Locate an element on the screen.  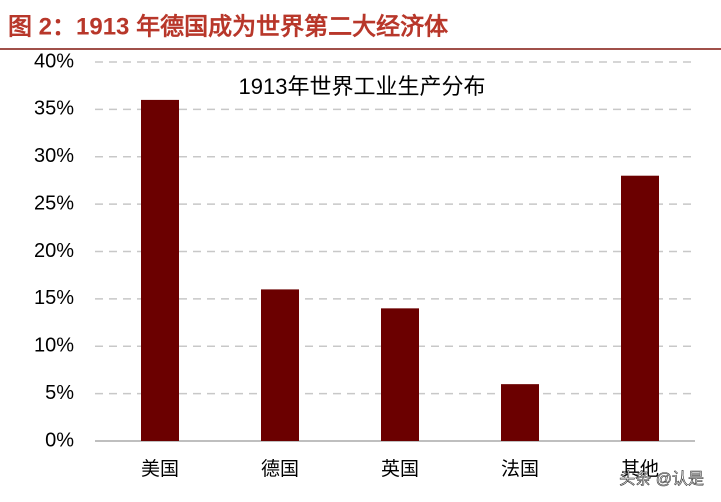
y-tick-label: 15% is located at coordinates (54, 298).